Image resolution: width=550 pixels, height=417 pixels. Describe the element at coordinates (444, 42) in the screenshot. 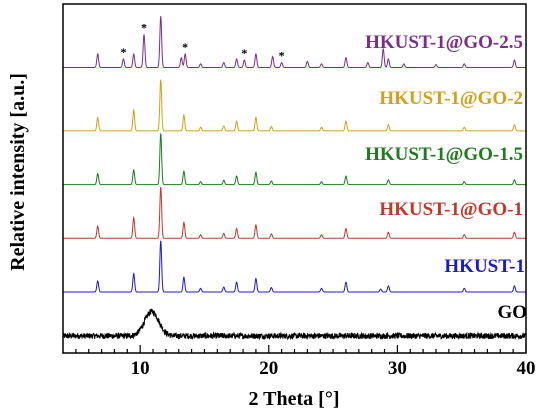

I see `series-label-hkust-1-go-2-5: HKUST-1@GO-2.5` at that location.